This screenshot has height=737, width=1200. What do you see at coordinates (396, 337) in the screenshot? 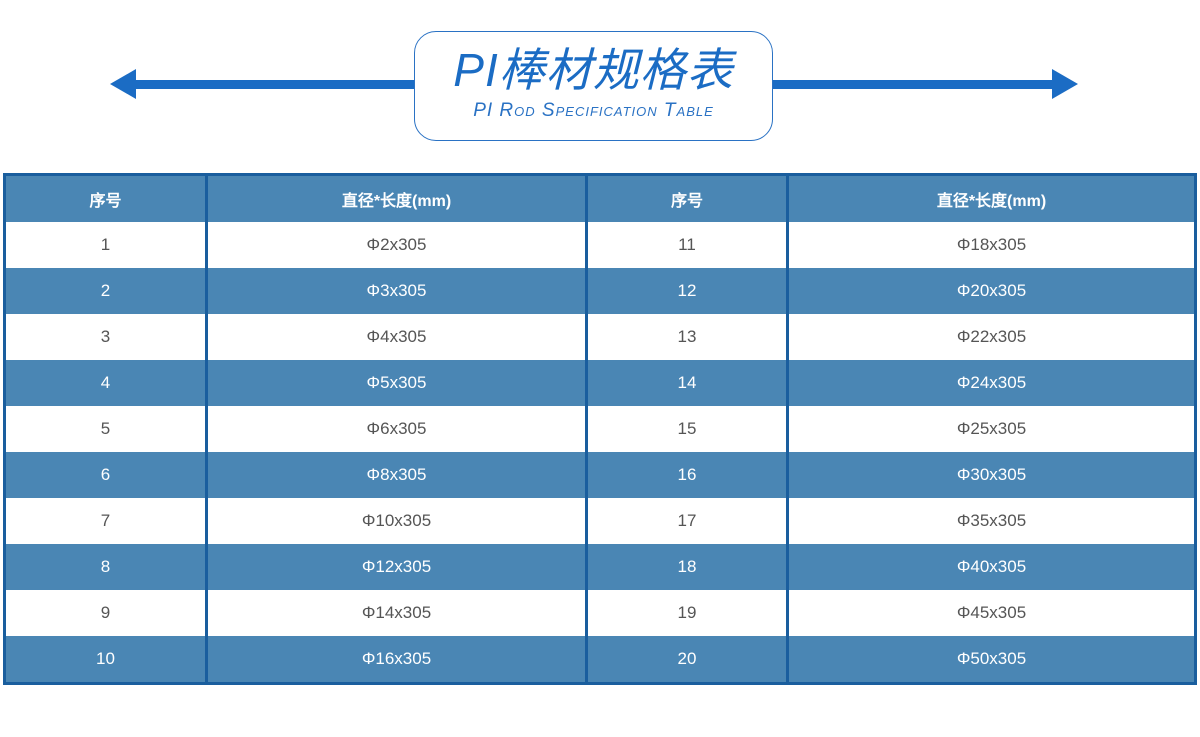
I see `cell-size: Φ4x305` at bounding box center [396, 337].